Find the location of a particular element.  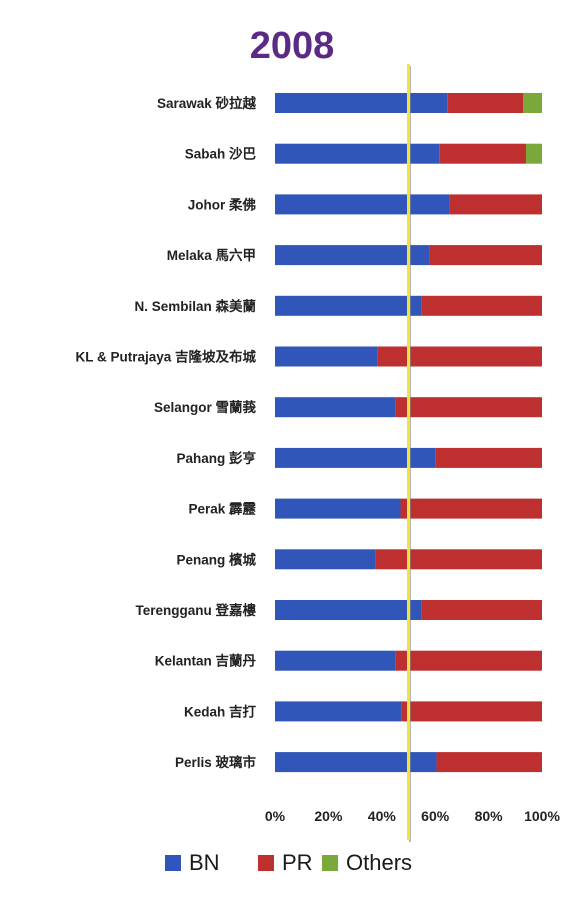

x-tick-label: 20% is located at coordinates (328, 816).